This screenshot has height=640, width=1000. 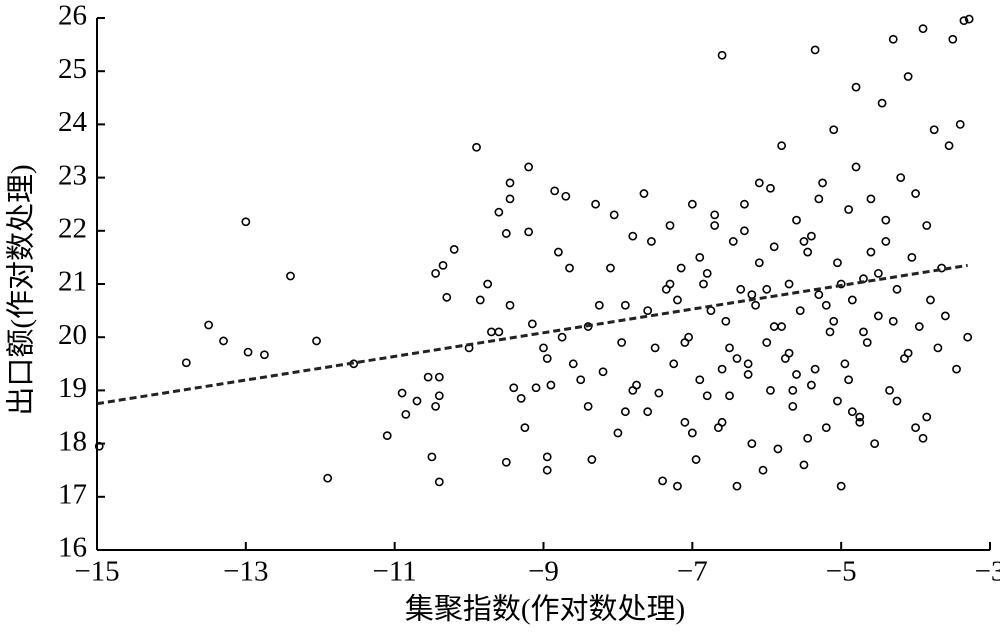 What do you see at coordinates (72, 335) in the screenshot?
I see `y-tick-label: 20` at bounding box center [72, 335].